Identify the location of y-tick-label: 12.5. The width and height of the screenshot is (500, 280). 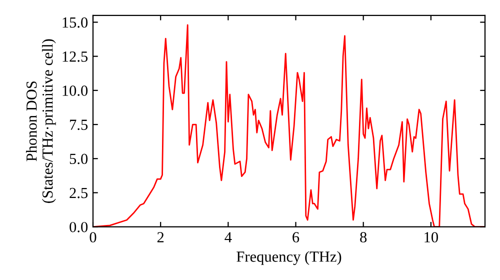
(75, 57).